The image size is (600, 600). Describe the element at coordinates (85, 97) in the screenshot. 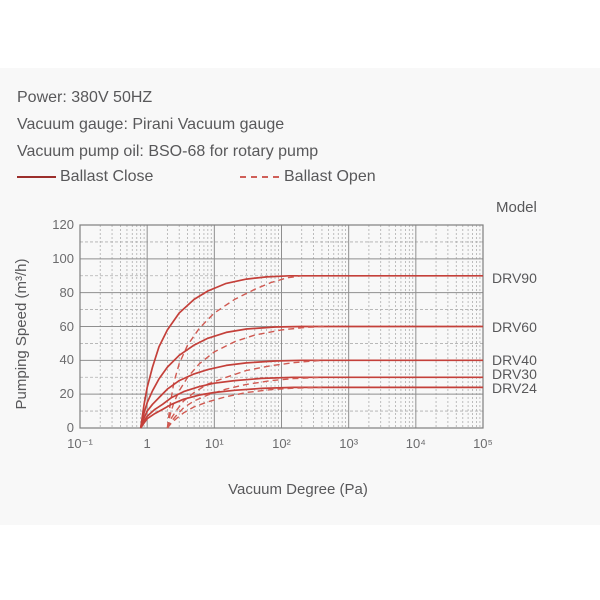

I see `spec-power: Power: 380V 50HZ` at that location.